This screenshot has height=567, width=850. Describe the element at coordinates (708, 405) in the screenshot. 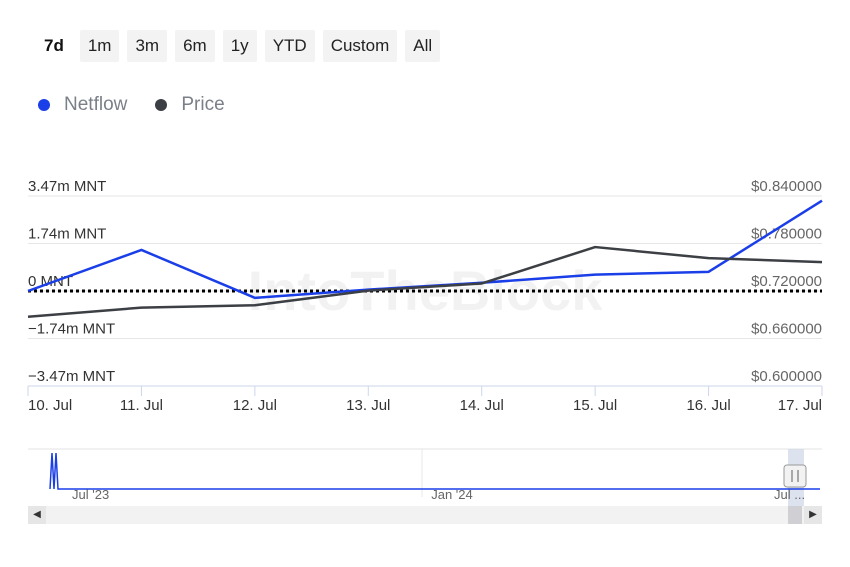

I see `x-tick-label: 16. Jul` at that location.